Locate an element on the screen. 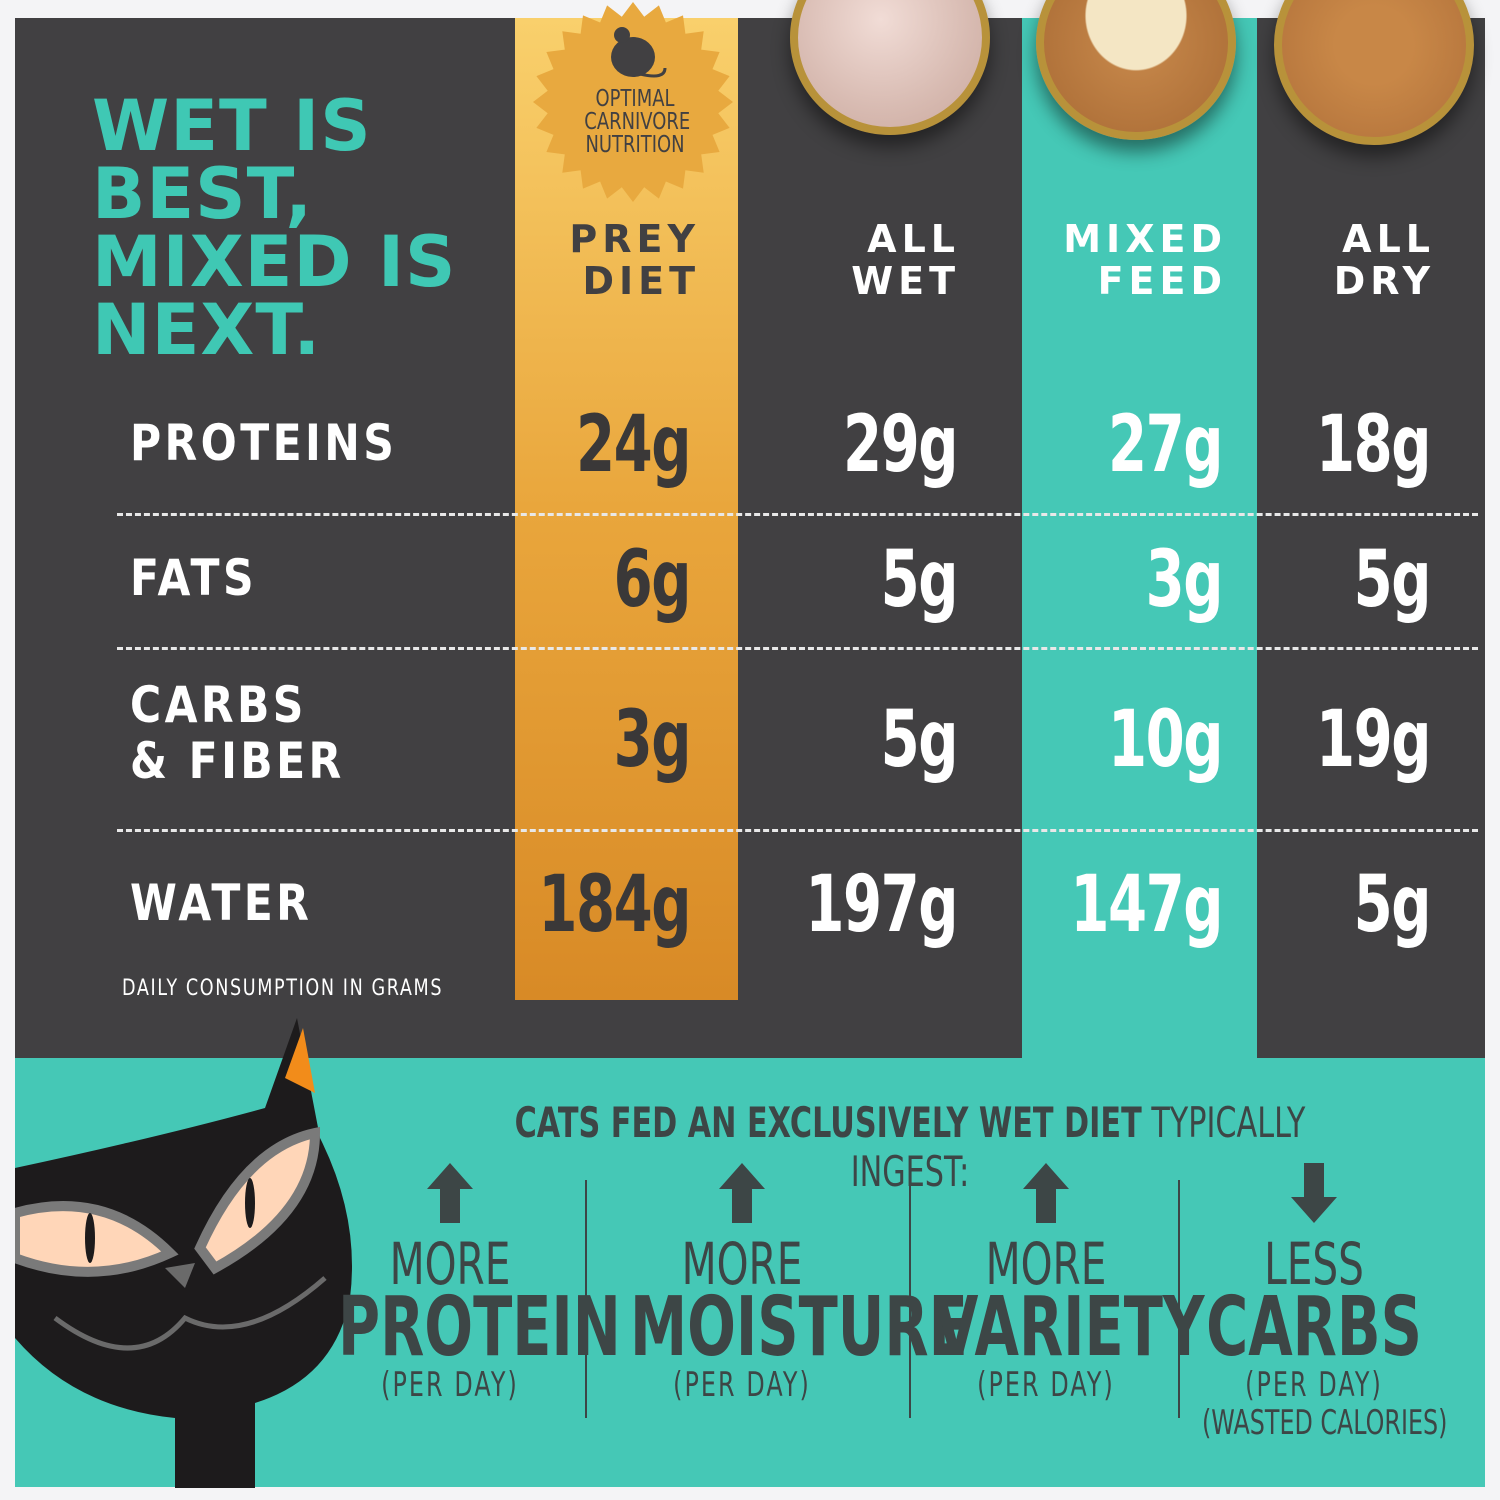  row-label: CARBS & FIBER is located at coordinates (237, 733).